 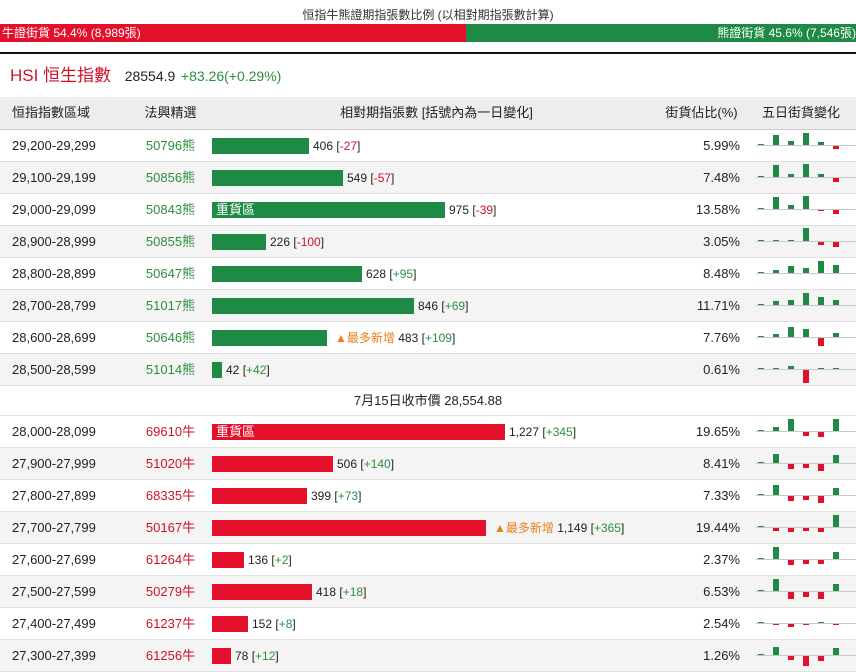 I want to click on product-code-link: 50856熊, so click(x=170, y=177).